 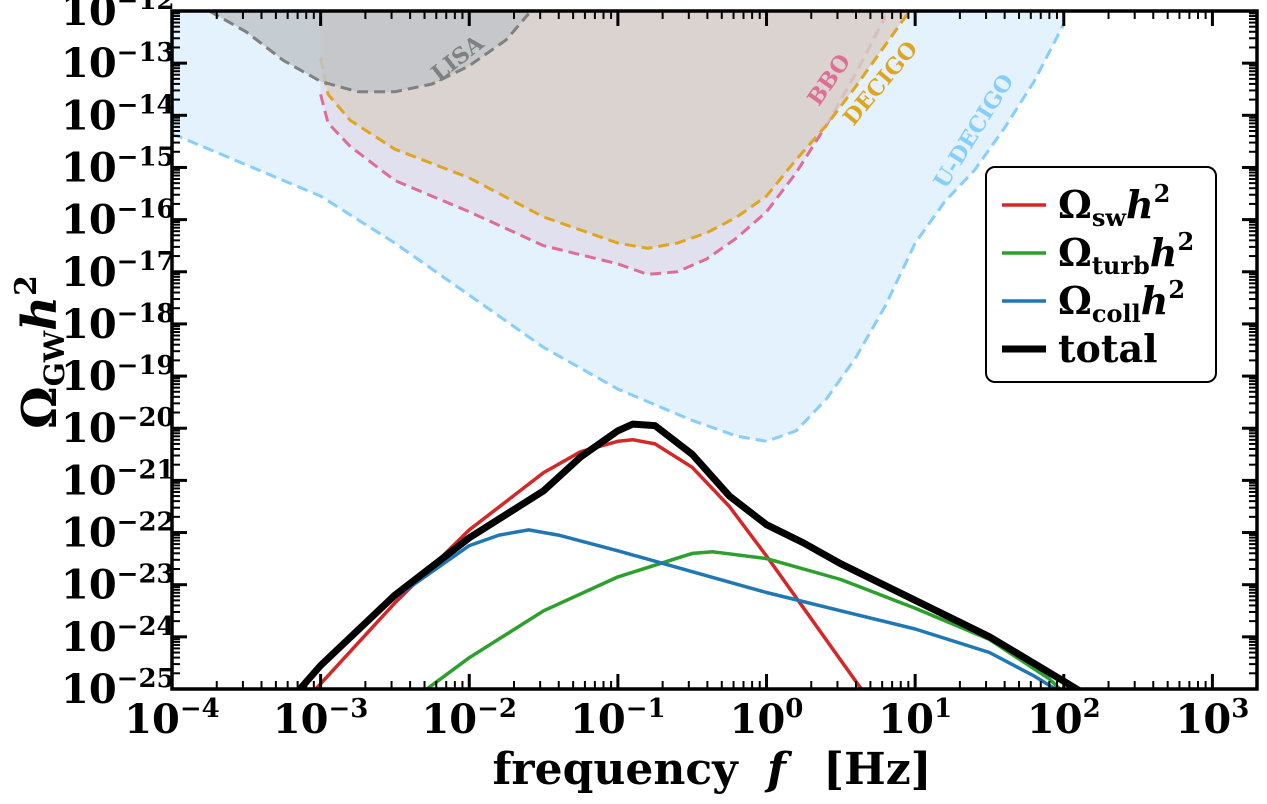 I want to click on y-tick-label: 10−16, so click(x=118, y=219).